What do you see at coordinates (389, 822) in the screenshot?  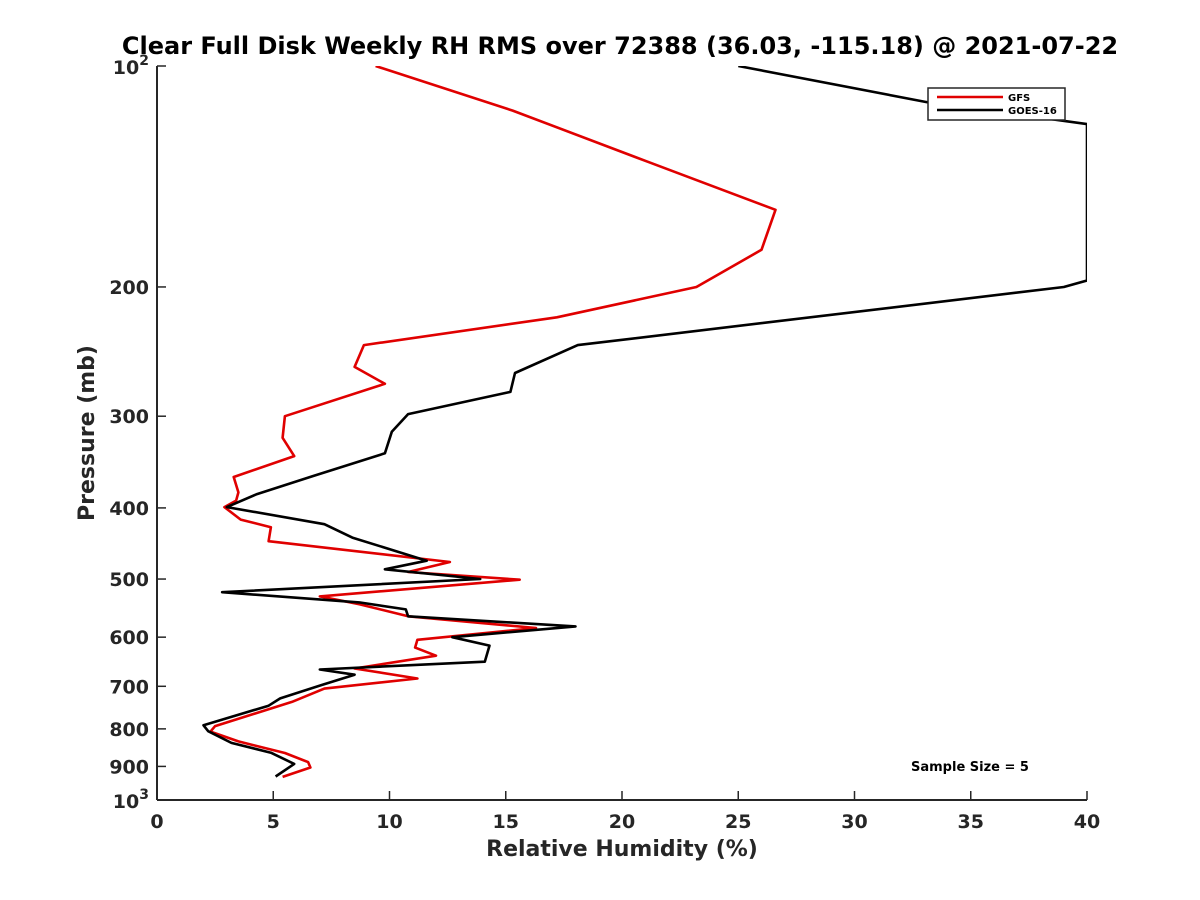 I see `x-tick-label: 10` at bounding box center [389, 822].